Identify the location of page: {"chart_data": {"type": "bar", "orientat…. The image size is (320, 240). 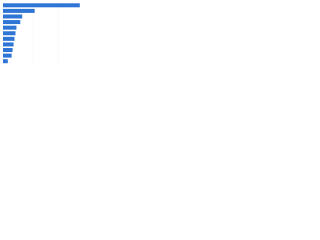
(50, 35).